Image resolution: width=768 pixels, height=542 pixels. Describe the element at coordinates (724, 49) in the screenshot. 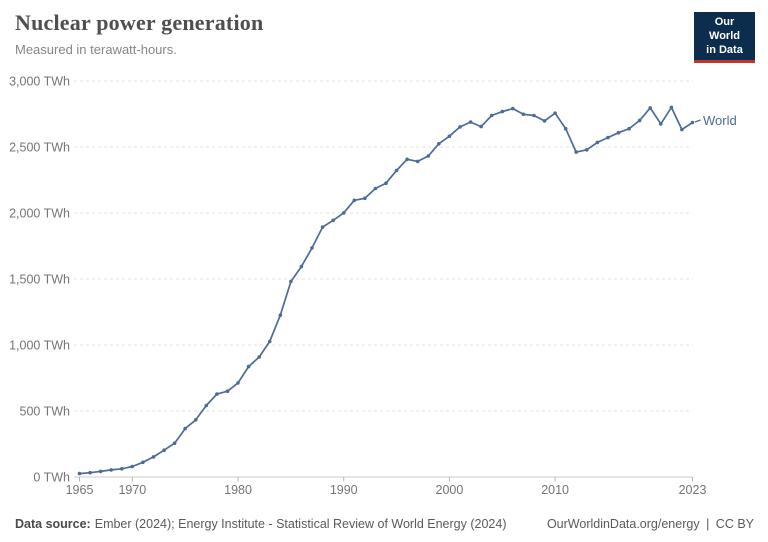

I see `owid-logo-line2: in Data` at that location.